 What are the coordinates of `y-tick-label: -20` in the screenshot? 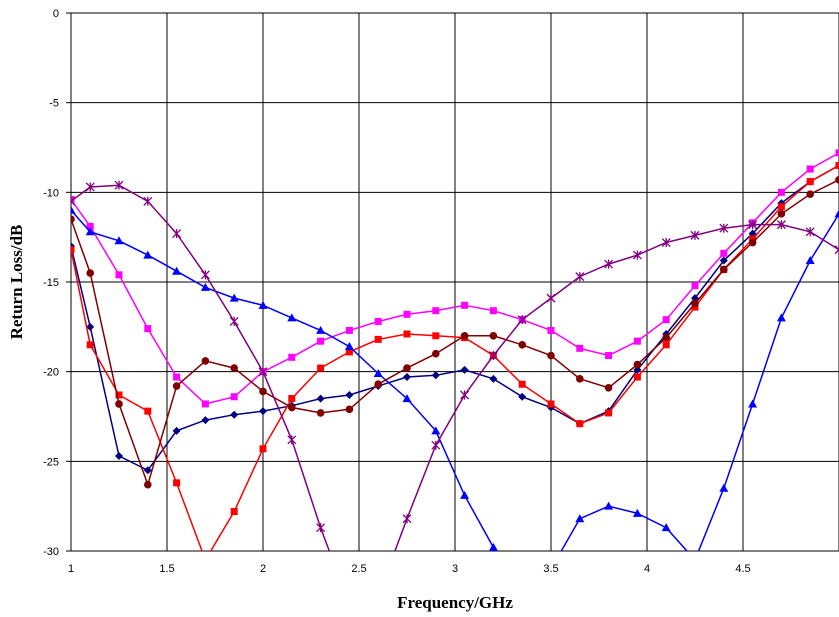 It's located at (51, 373).